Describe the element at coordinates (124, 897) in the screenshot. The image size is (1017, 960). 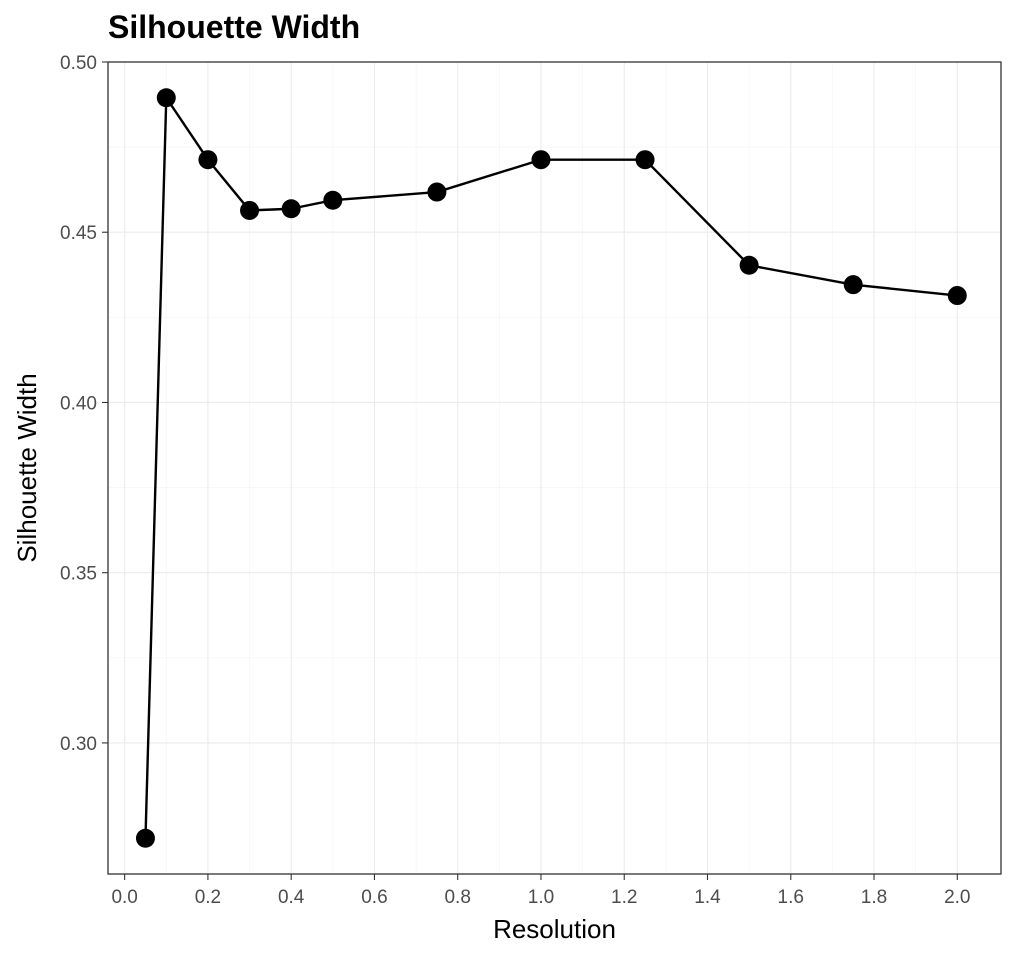
I see `x-tick-label: 0.0` at that location.